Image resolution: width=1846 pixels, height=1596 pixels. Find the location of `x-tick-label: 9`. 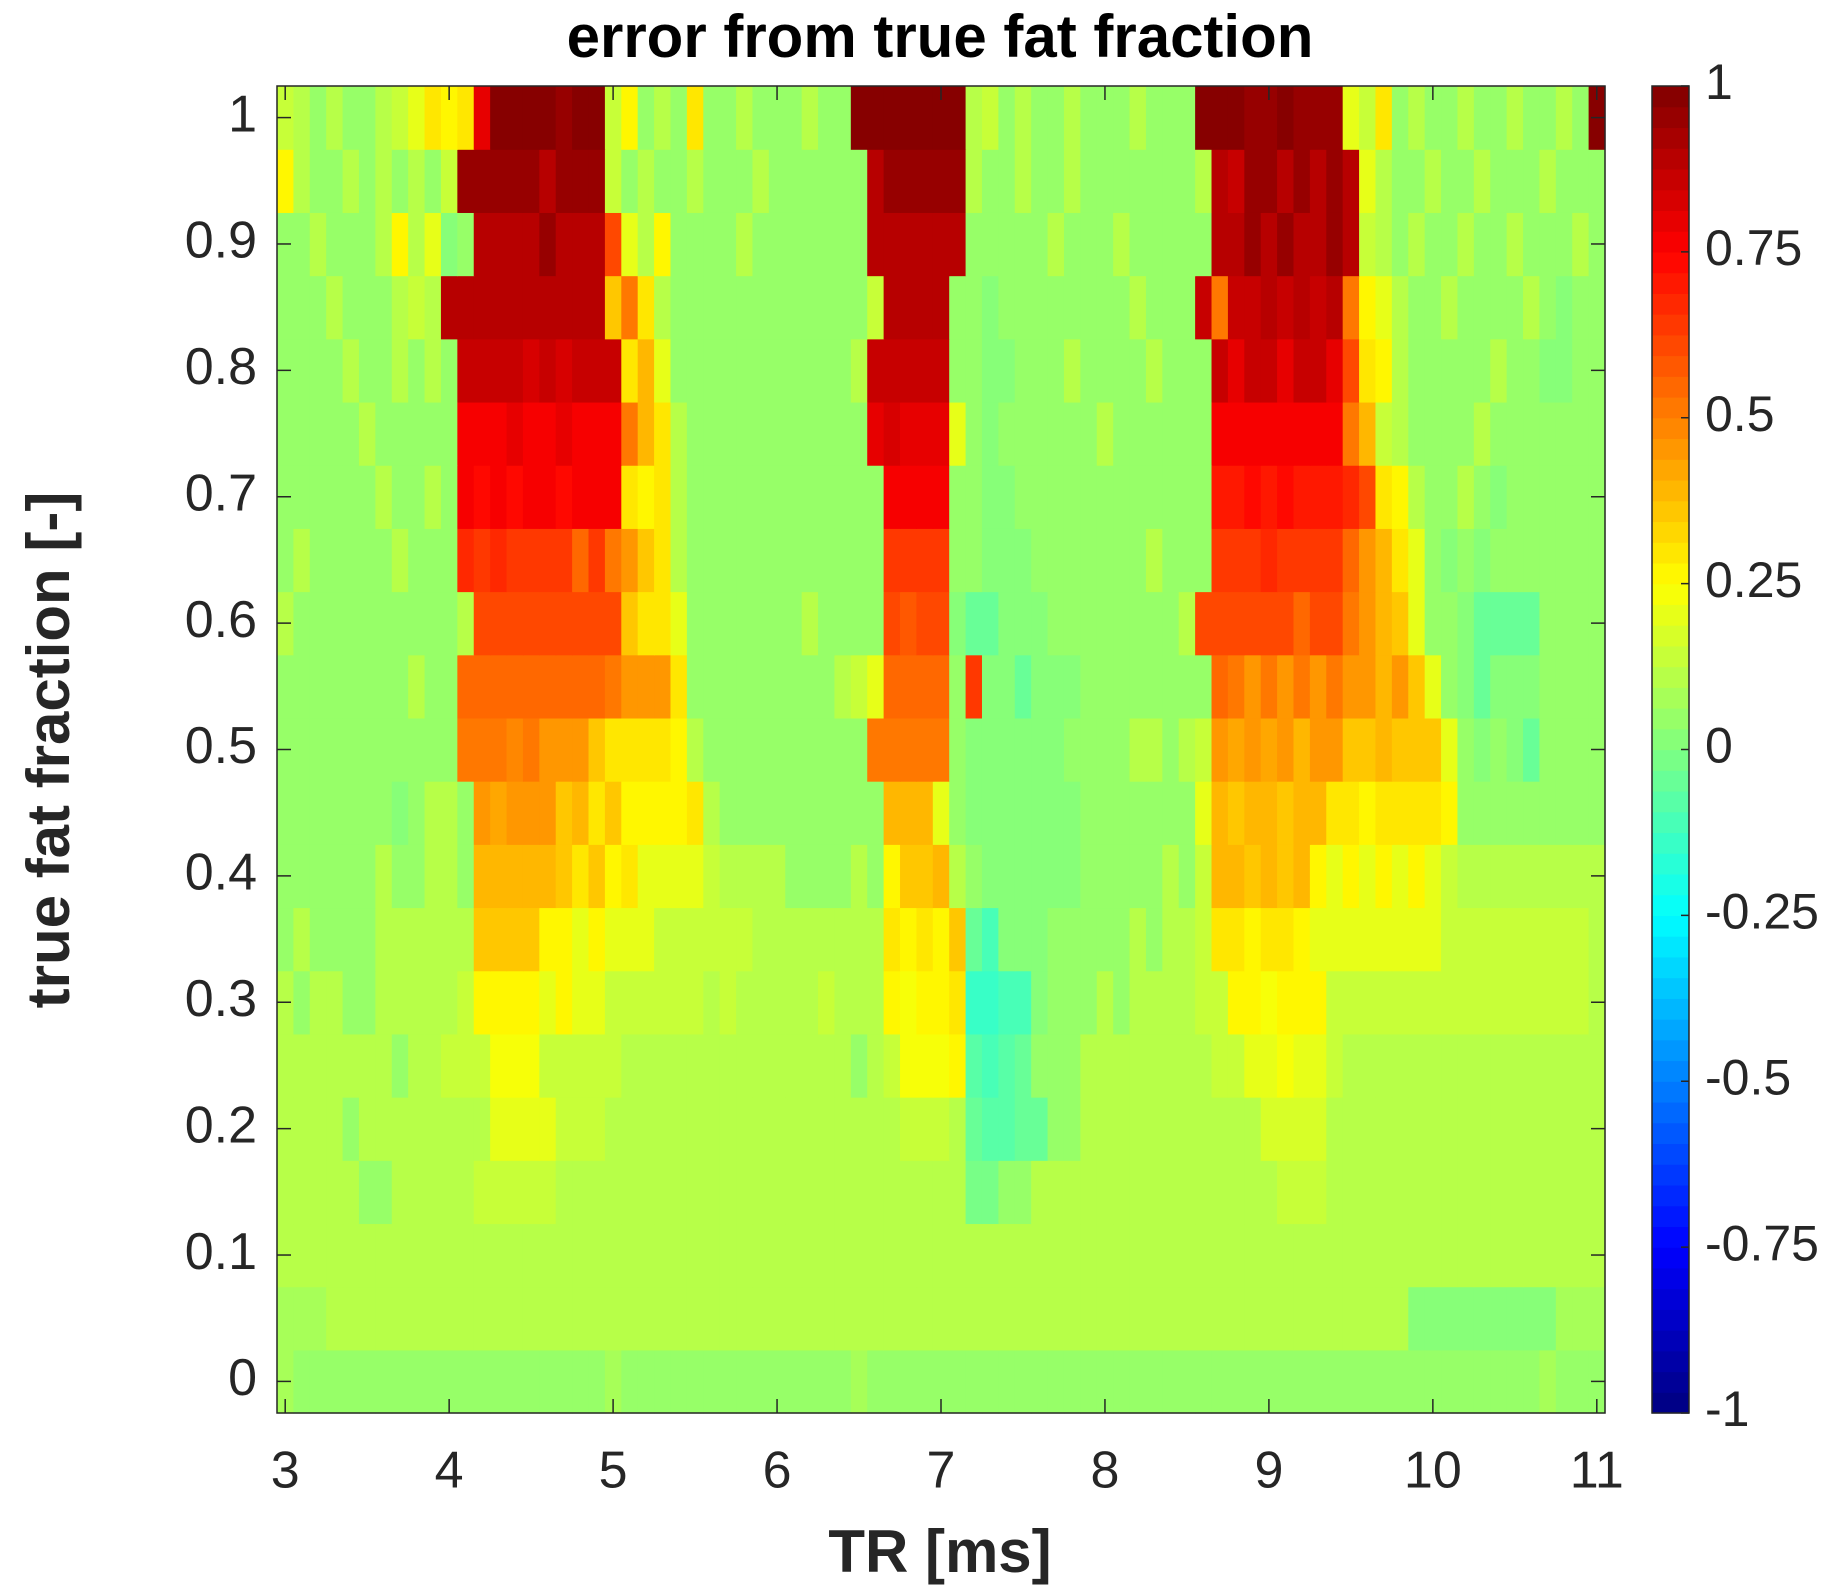

x-tick-label: 9 is located at coordinates (1268, 1471).